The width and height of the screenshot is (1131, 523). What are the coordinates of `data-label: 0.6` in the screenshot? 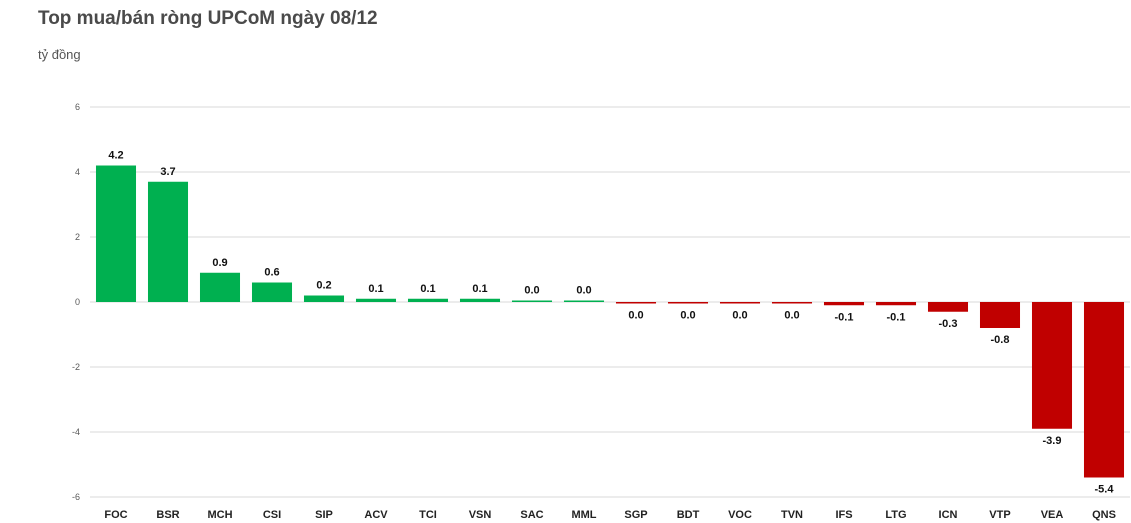 It's located at (271, 273).